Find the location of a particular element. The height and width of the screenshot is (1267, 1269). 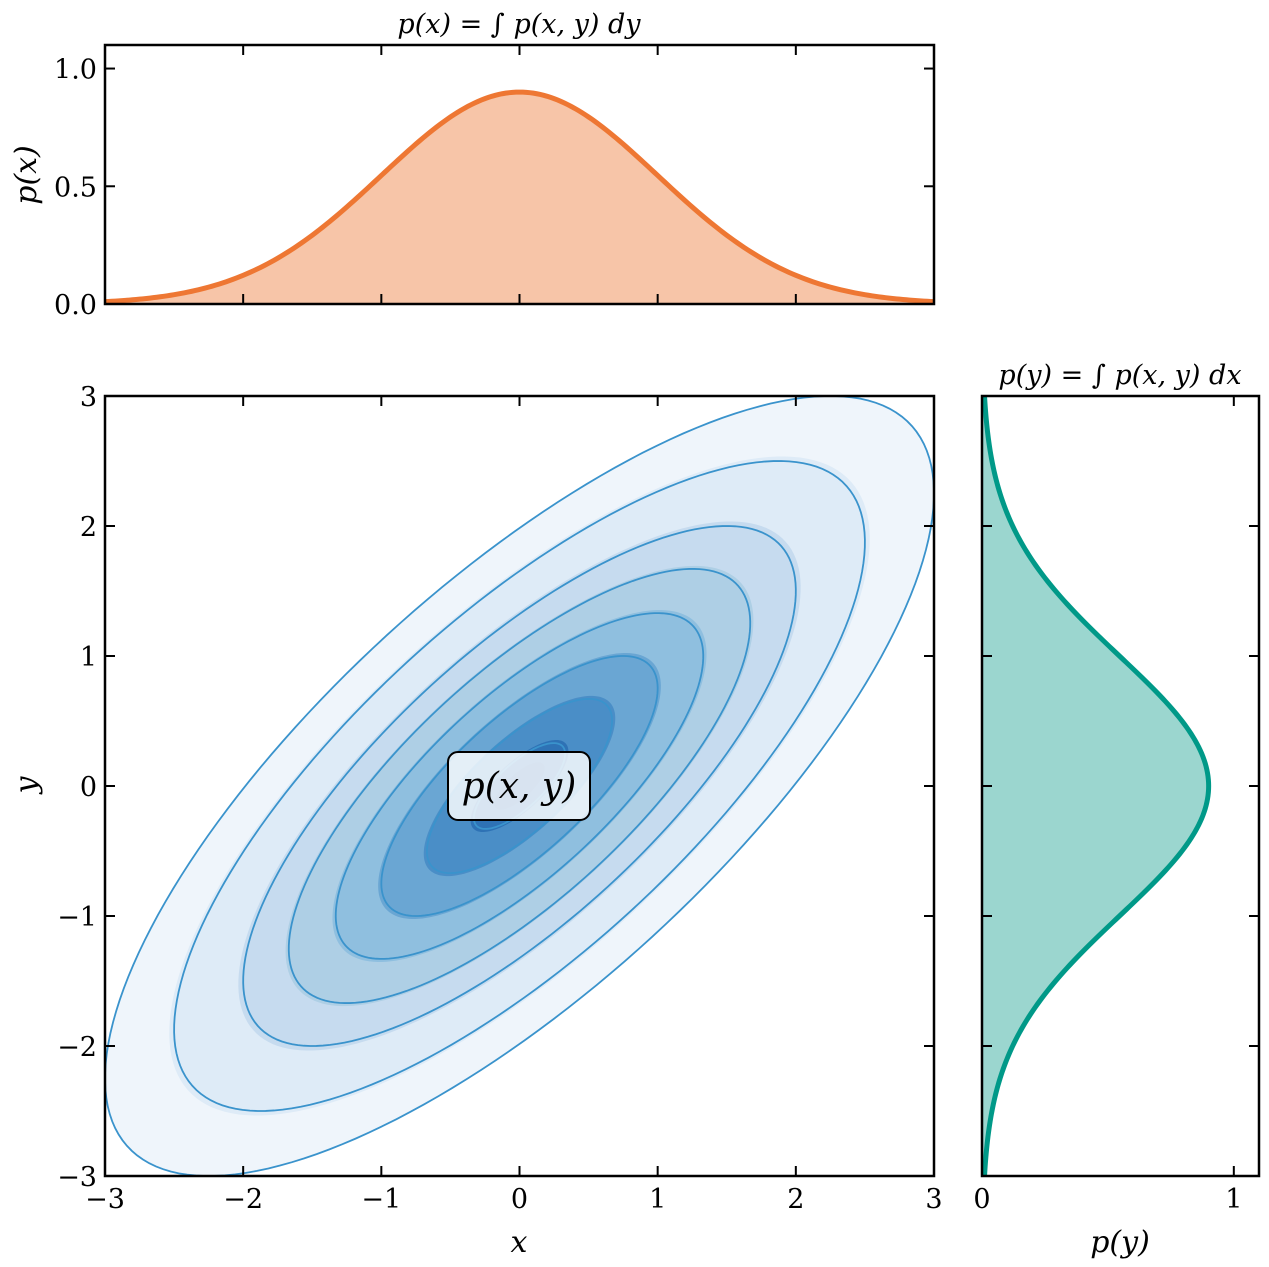

joint-xtick-label: 0 is located at coordinates (519, 1199).